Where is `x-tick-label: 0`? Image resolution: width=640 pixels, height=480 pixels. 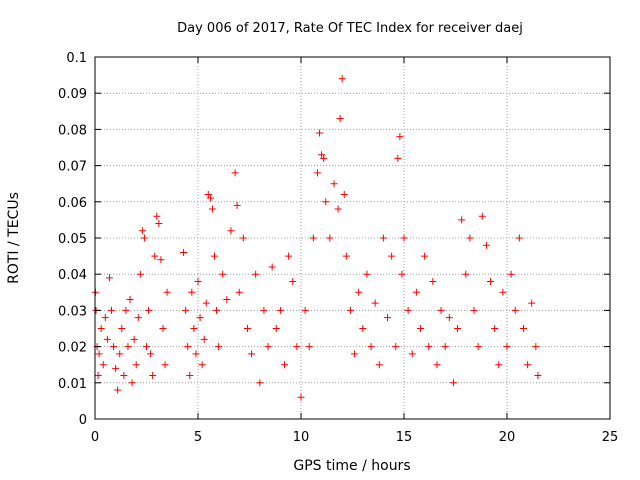 x-tick-label: 0 is located at coordinates (95, 437).